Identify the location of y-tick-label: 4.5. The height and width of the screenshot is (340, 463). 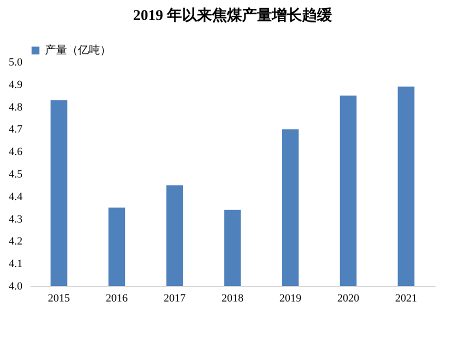
(15, 174).